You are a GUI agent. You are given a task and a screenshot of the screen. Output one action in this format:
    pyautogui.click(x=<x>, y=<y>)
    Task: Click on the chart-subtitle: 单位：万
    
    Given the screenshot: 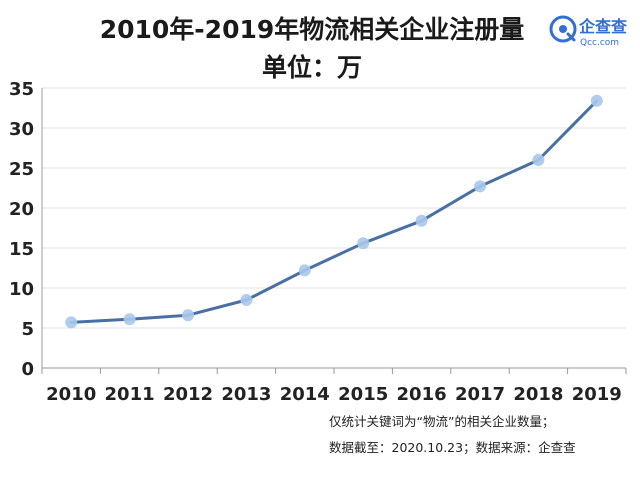 What is the action you would take?
    pyautogui.click(x=312, y=67)
    